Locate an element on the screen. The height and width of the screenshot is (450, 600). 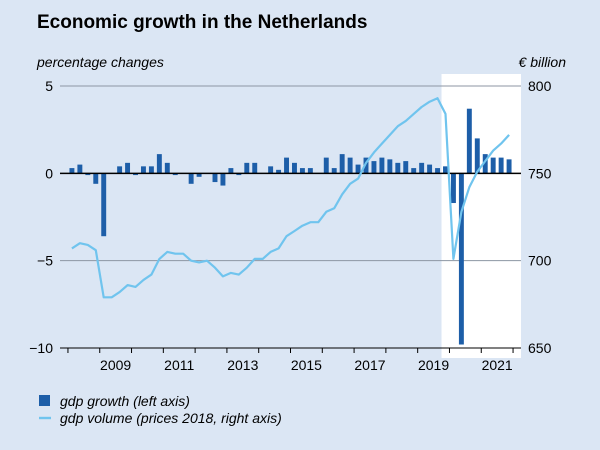
bar-2019Q3 is located at coordinates (438, 171).